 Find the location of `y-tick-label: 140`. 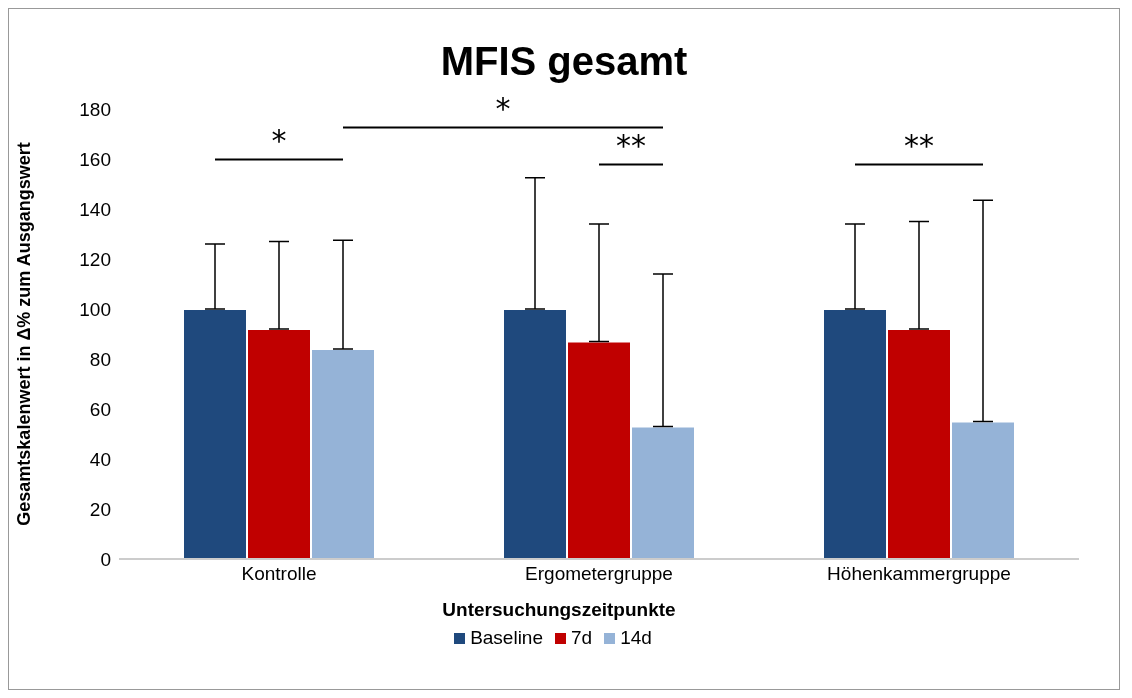

y-tick-label: 140 is located at coordinates (95, 209).